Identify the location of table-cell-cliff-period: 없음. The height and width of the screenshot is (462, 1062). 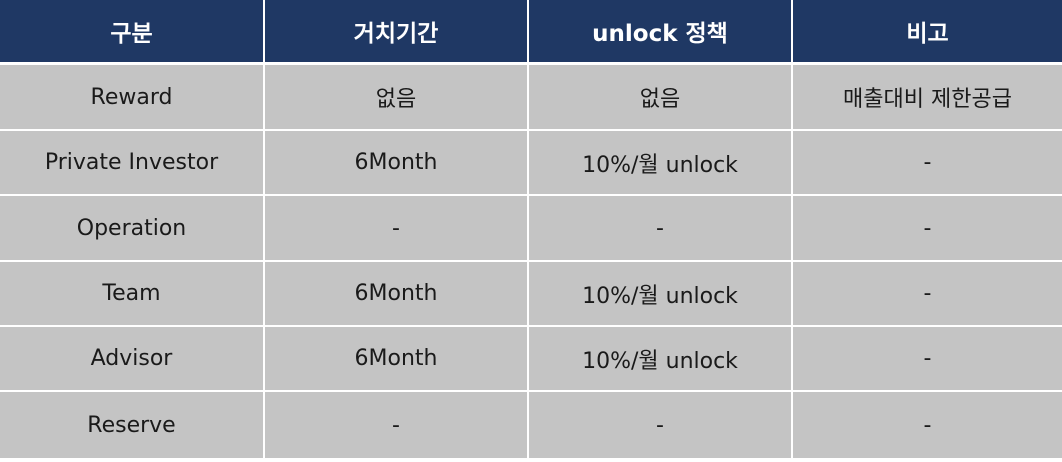
(397, 98).